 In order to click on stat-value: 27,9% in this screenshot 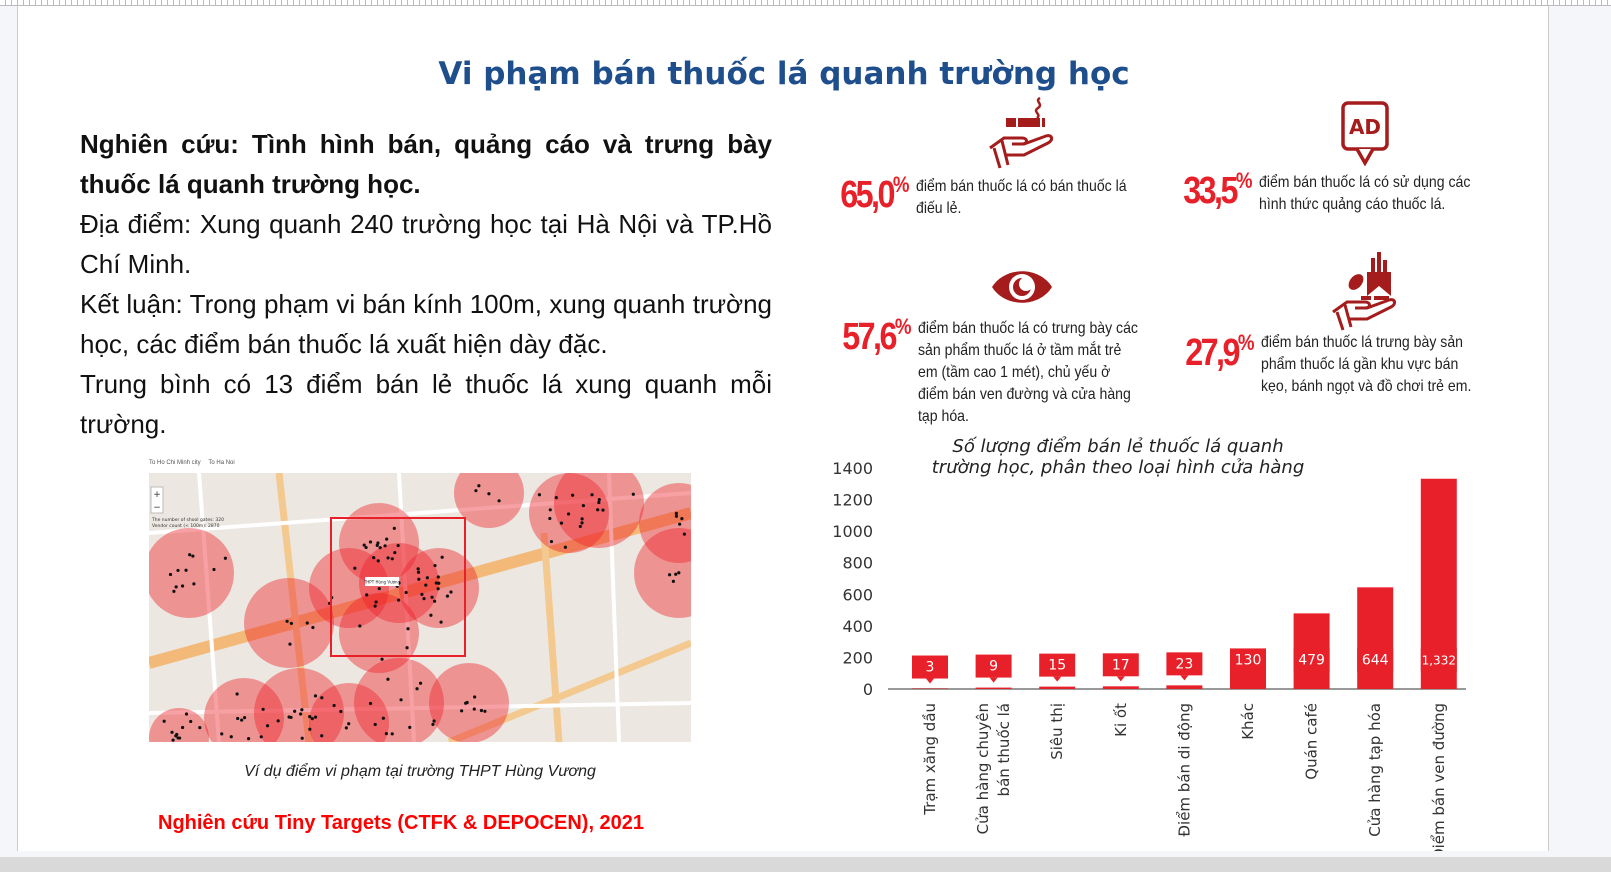, I will do `click(1220, 352)`.